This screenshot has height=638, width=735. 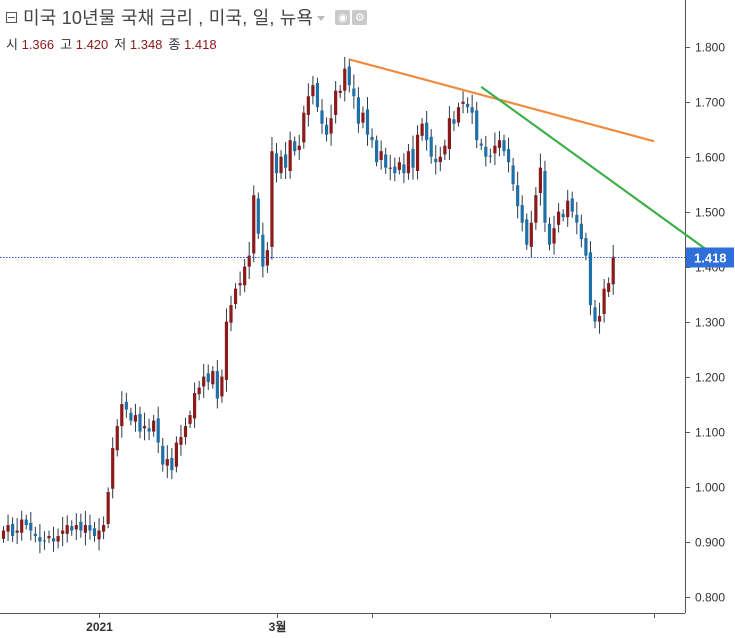 I want to click on ohlc-readout: 시 1.366 고 1.420 저 1.348 종 1.418, so click(x=187, y=43).